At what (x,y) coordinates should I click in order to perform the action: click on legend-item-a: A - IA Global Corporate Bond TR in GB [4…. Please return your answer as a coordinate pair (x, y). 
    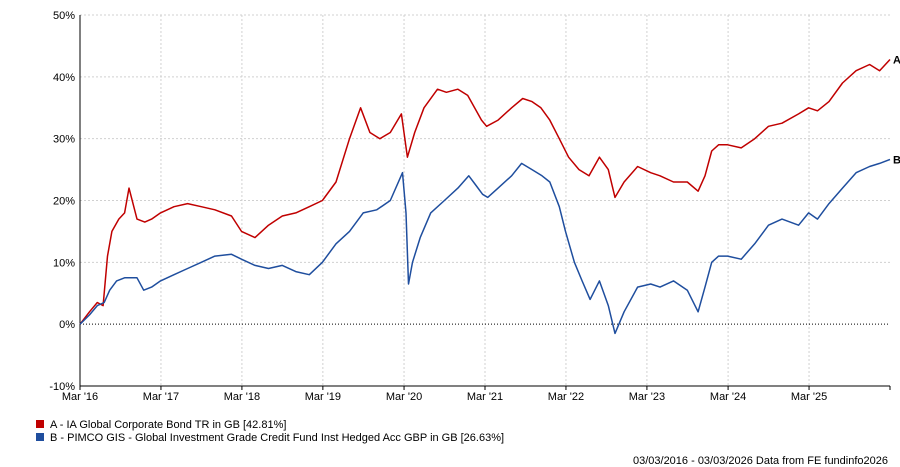
    Looking at the image, I should click on (161, 425).